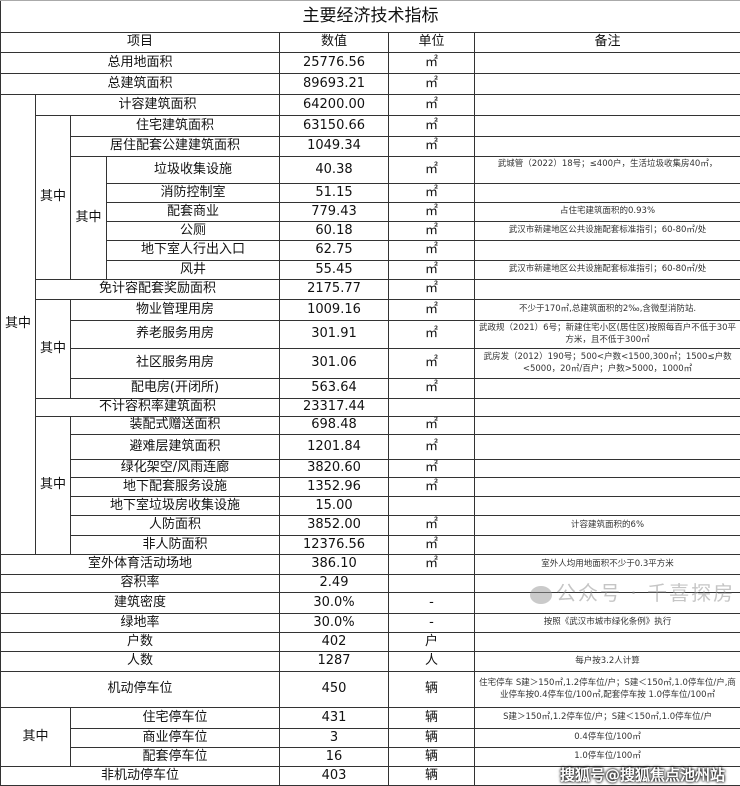  What do you see at coordinates (432, 662) in the screenshot?
I see `item-unit: 人` at bounding box center [432, 662].